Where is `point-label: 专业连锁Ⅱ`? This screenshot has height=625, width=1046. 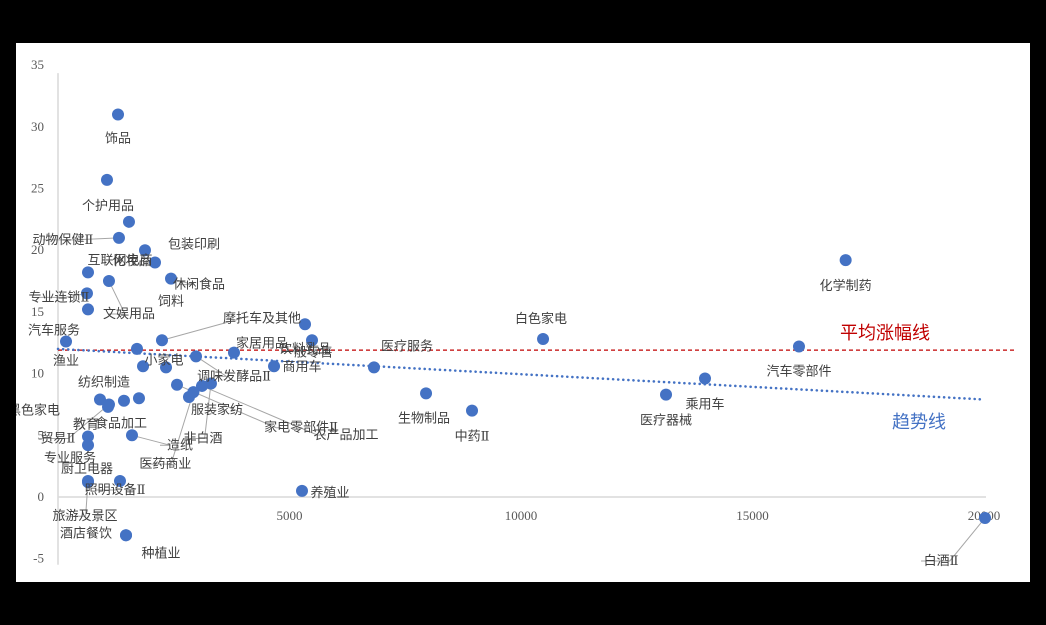 point-label: 专业连锁Ⅱ is located at coordinates (59, 297).